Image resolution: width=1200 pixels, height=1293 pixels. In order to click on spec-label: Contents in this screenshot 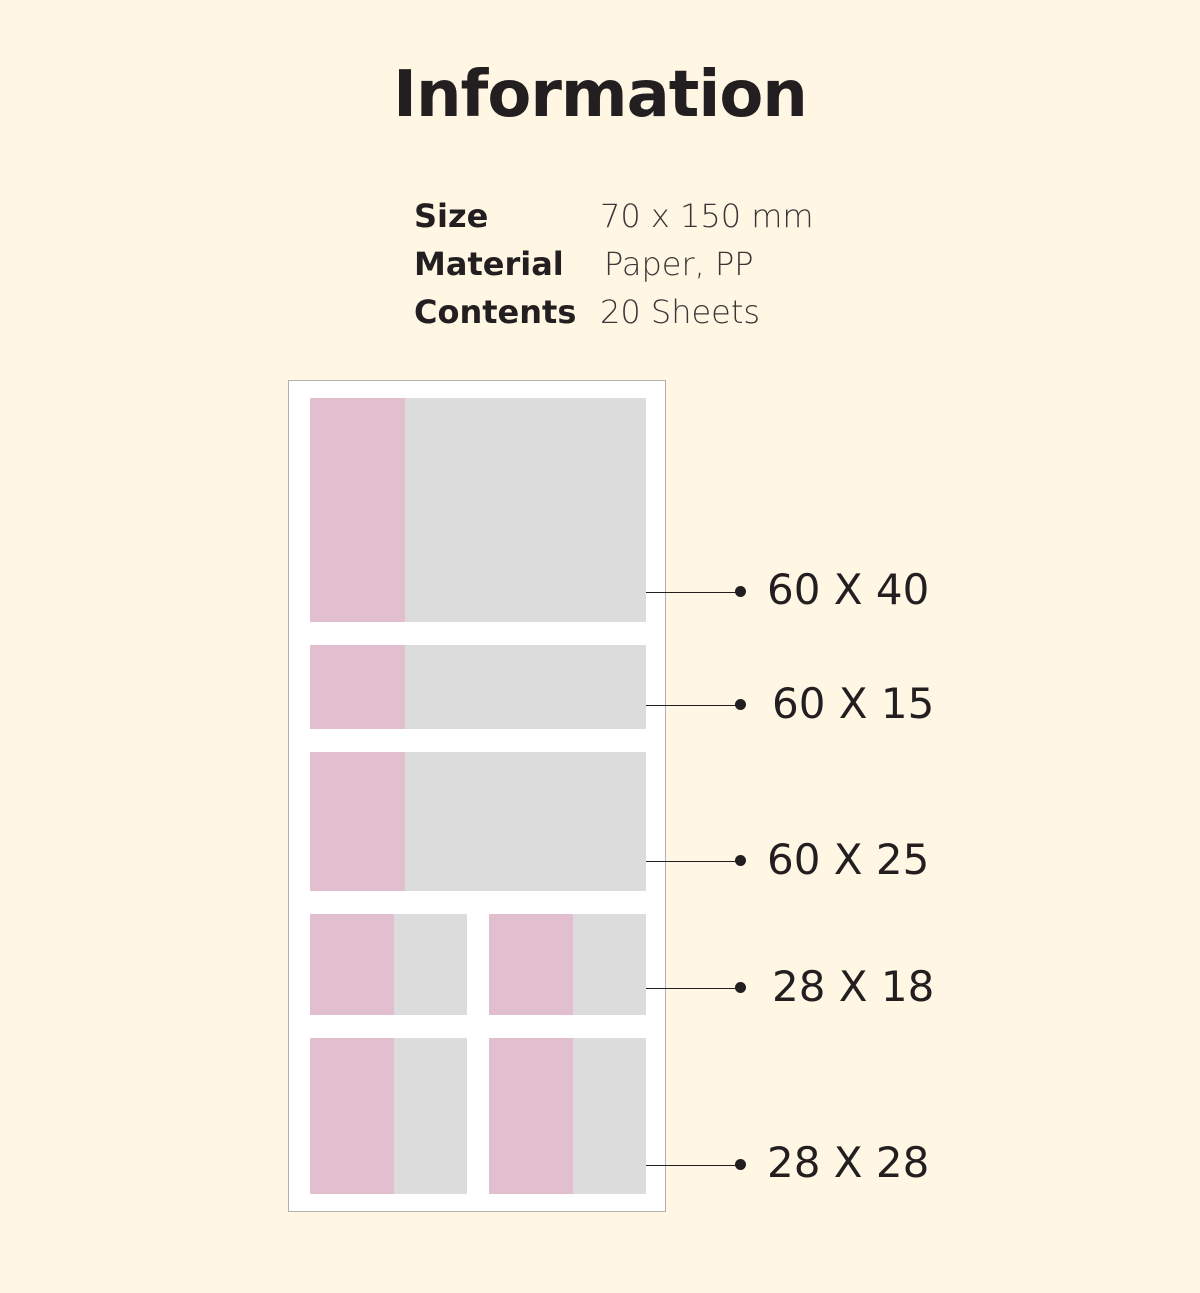, I will do `click(495, 312)`.